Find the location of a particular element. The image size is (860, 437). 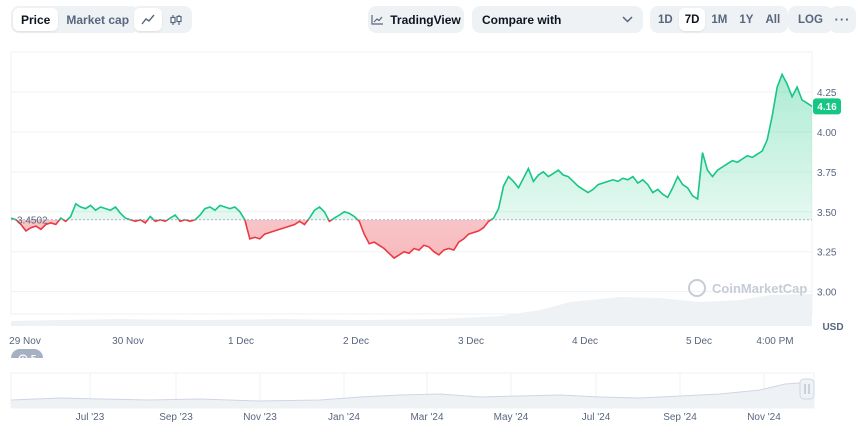

x-tick-label: 30 Nov is located at coordinates (128, 341).